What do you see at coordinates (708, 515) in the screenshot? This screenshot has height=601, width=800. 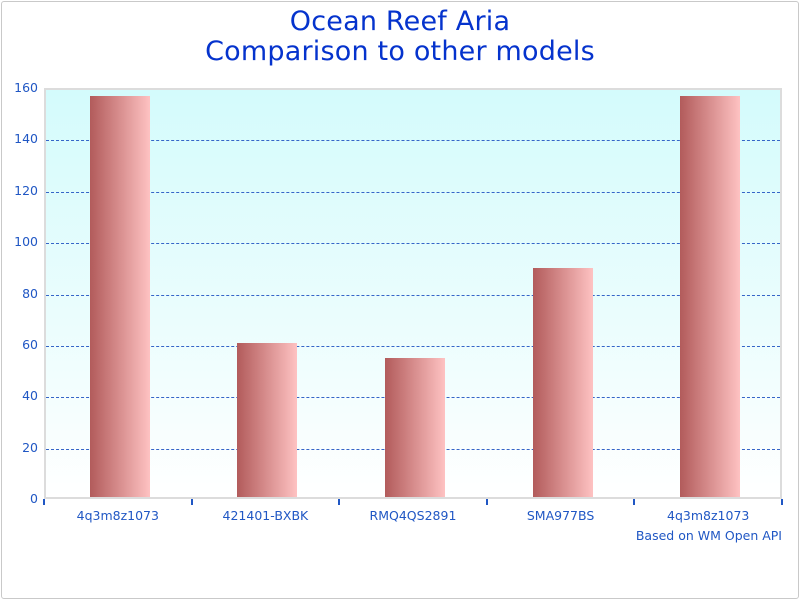 I see `category-label-4: 4q3m8z1073` at bounding box center [708, 515].